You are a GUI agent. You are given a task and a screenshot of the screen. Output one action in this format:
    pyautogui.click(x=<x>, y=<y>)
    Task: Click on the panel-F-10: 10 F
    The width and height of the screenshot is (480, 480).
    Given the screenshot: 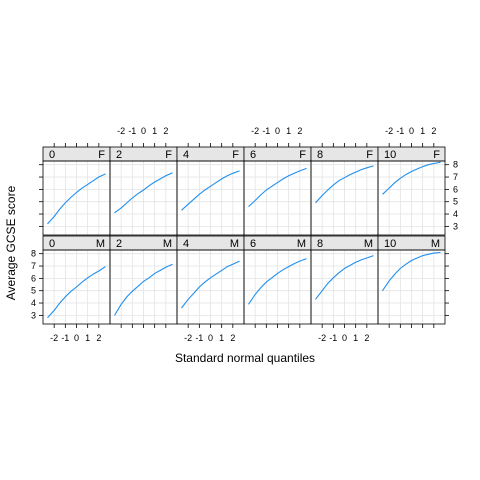 What is the action you would take?
    pyautogui.click(x=411, y=191)
    